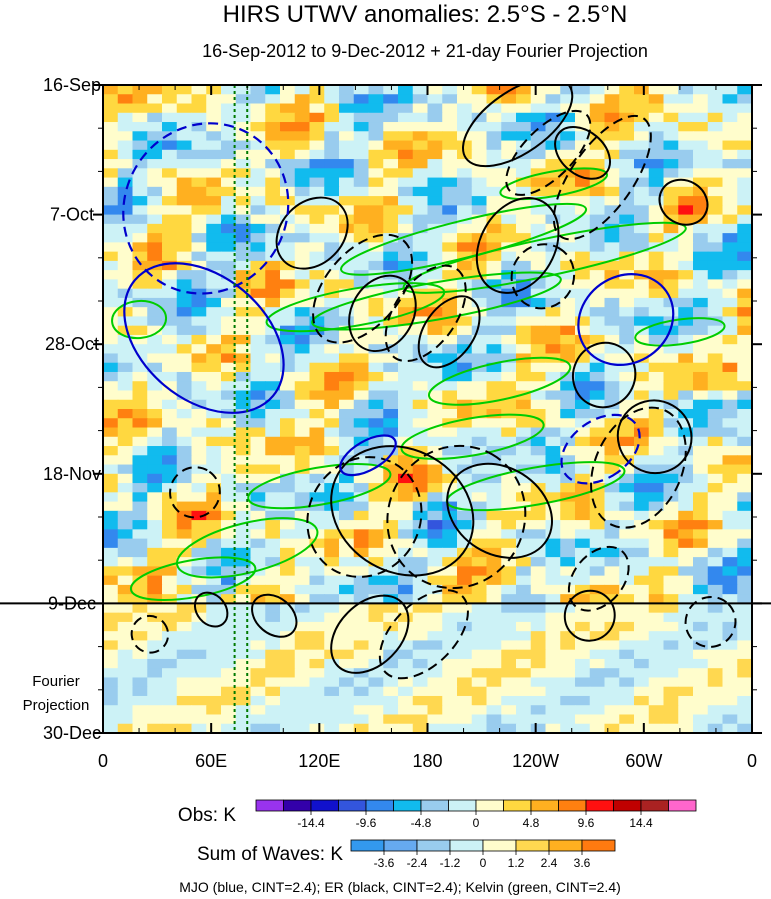 This screenshot has height=899, width=771. I want to click on er-contour, so click(364, 517).